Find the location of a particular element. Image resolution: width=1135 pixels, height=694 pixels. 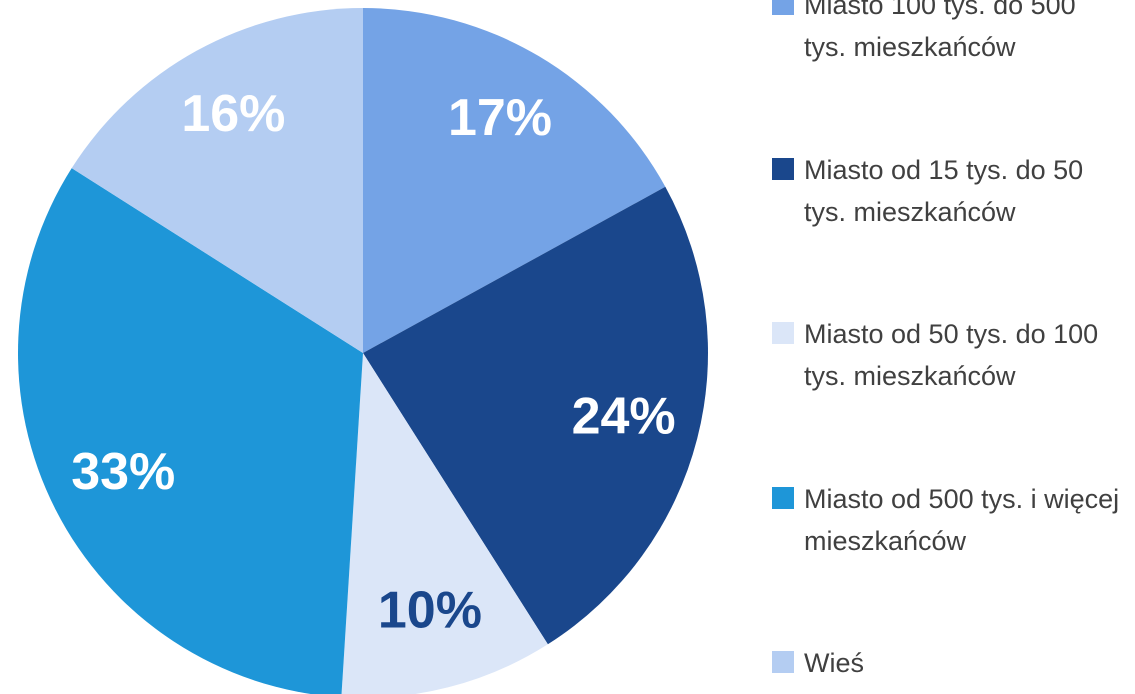

legend-label: Miasto od 15 tys. do 50 tys. mieszkańców is located at coordinates (944, 190).